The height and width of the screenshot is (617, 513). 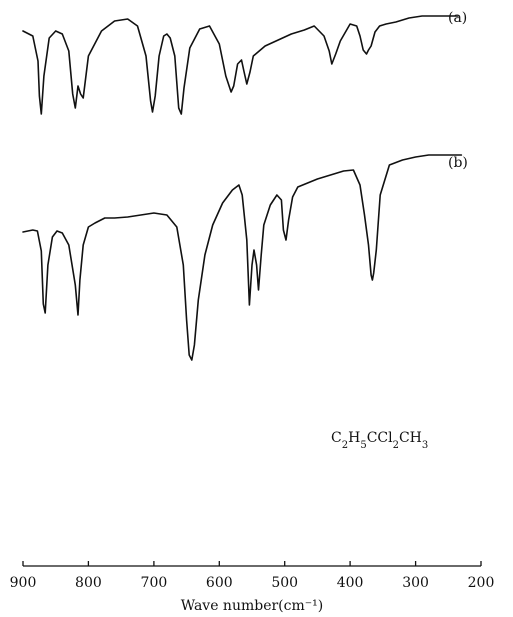 I want to click on x-axis: 900 800 700 600 500 400 300 200, so click(x=252, y=576).